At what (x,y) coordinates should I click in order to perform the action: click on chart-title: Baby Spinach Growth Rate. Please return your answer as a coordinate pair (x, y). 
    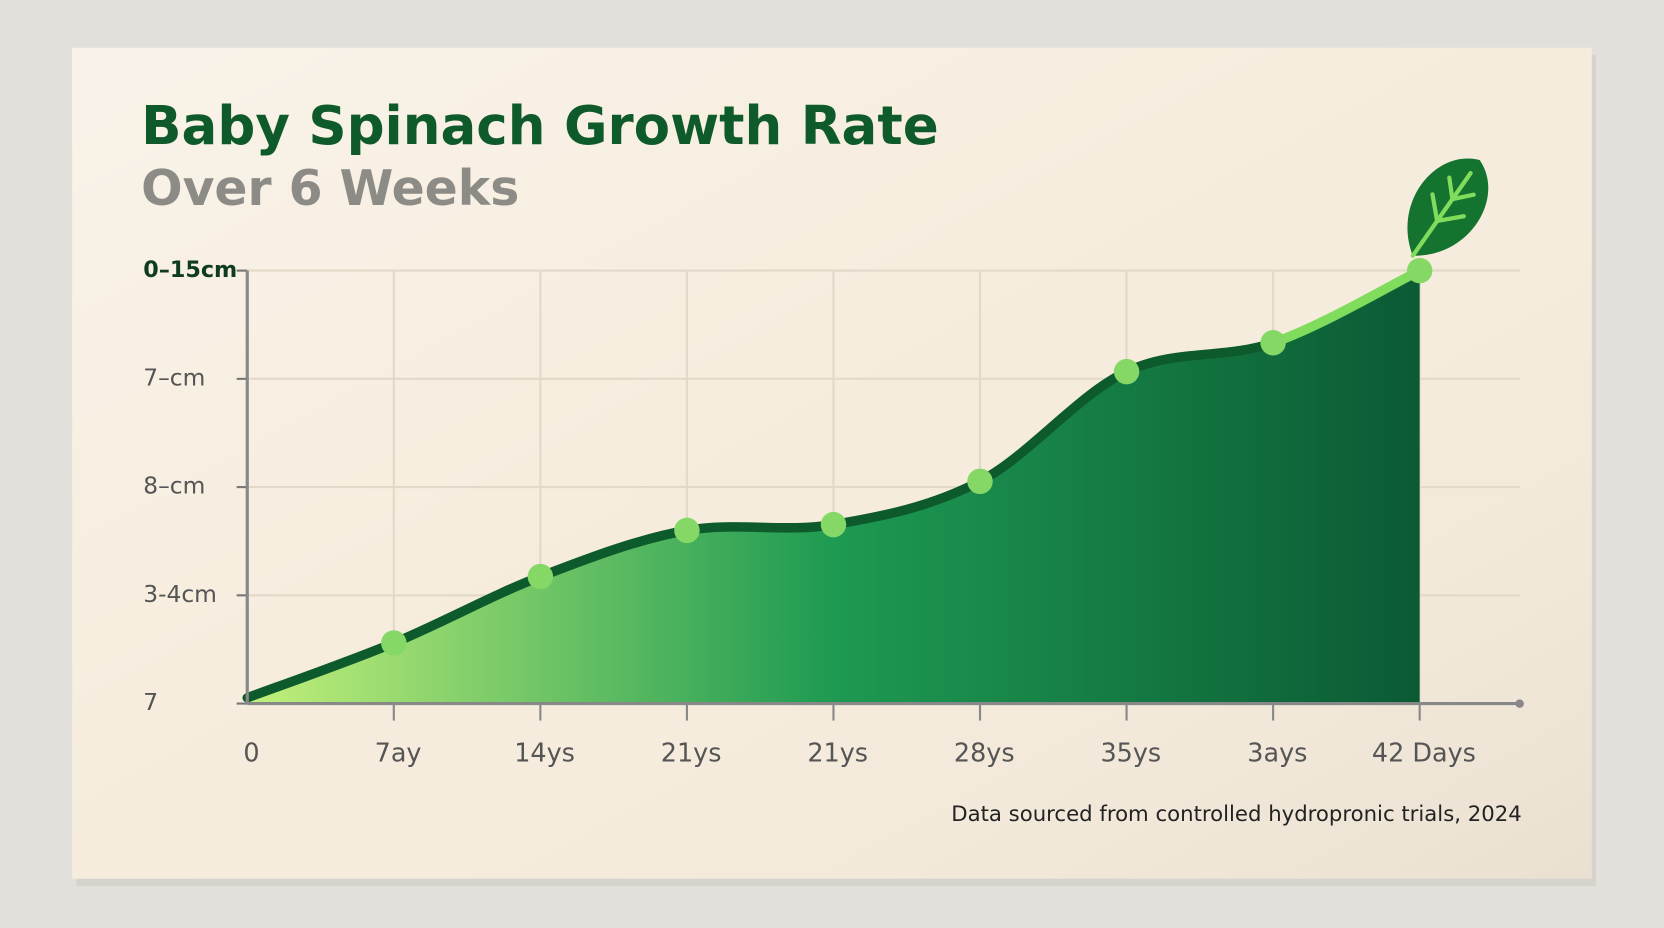
    Looking at the image, I should click on (540, 126).